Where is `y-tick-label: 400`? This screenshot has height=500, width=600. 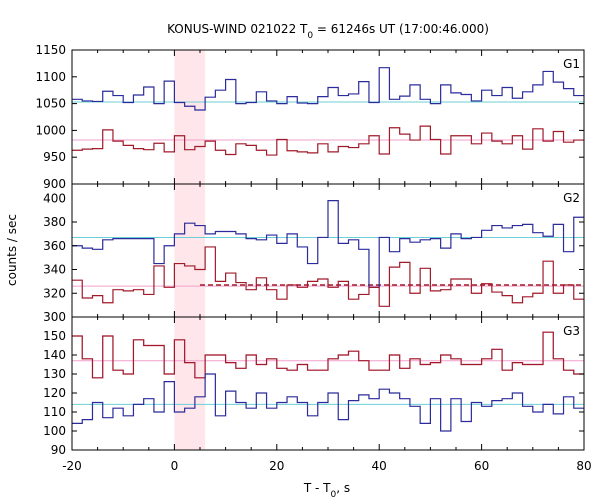 y-tick-label: 400 is located at coordinates (54, 198).